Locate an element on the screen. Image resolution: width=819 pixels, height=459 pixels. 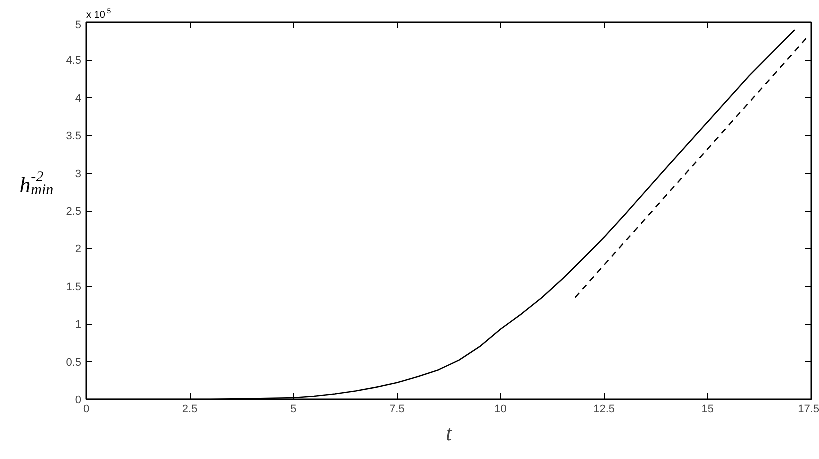
x-tick-label: 10 is located at coordinates (500, 410).